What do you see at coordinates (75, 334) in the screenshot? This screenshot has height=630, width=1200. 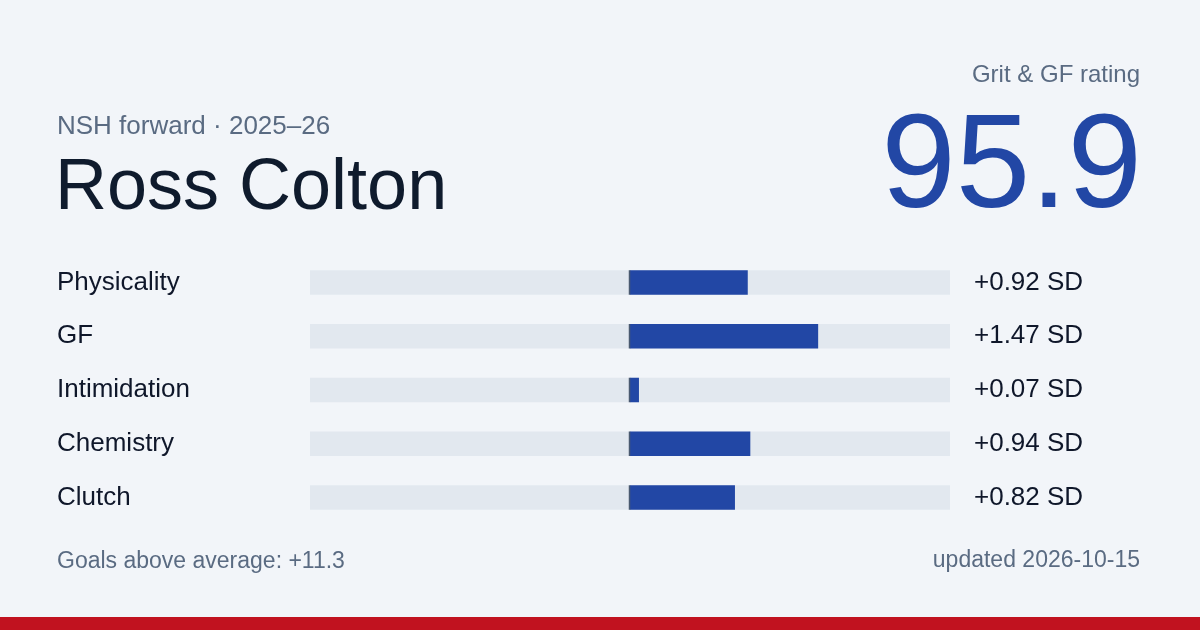 I see `y-tick-label: GF` at bounding box center [75, 334].